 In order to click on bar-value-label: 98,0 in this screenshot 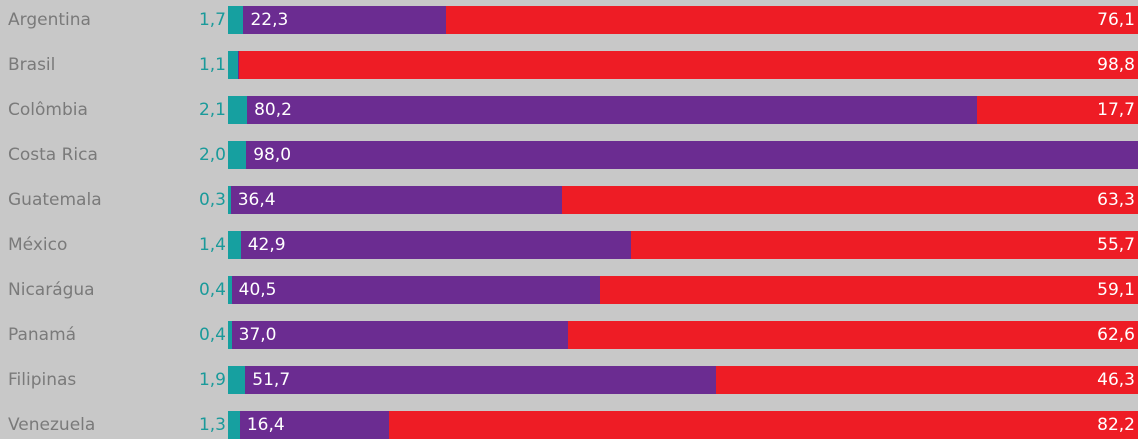, I will do `click(272, 155)`.